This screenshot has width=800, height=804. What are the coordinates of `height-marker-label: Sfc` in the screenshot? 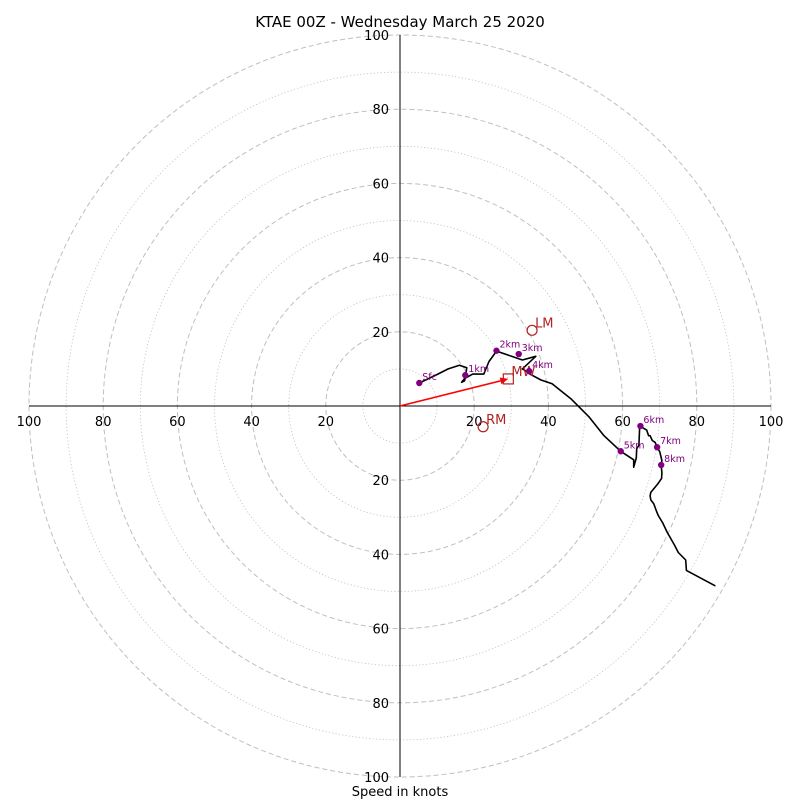 It's located at (429, 377).